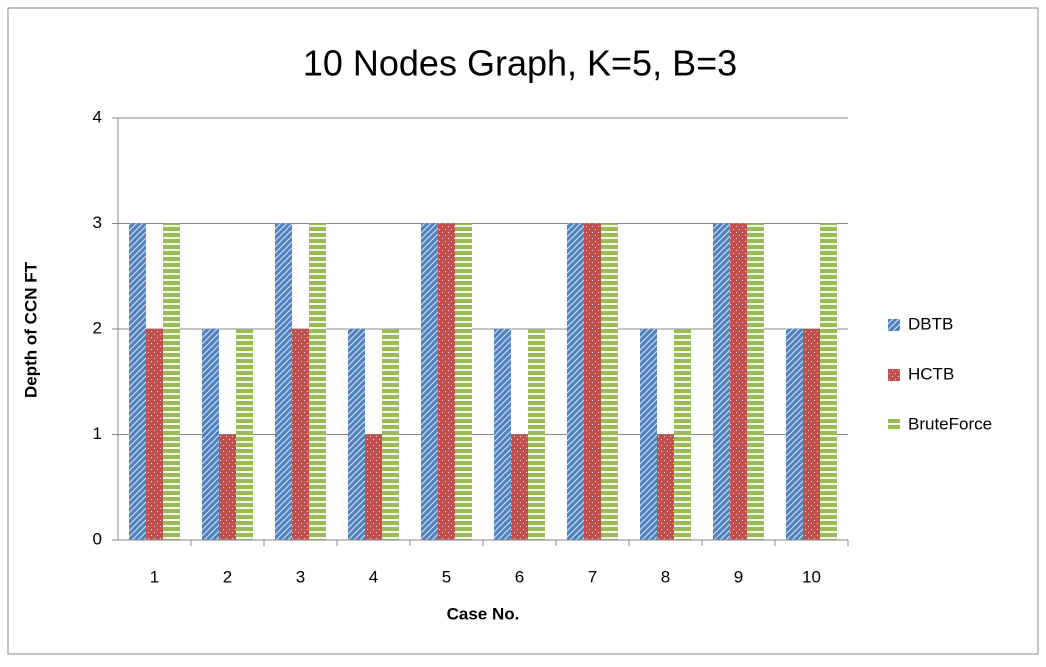 The image size is (1046, 667). Describe the element at coordinates (520, 63) in the screenshot. I see `chart-title: 10 Nodes Graph, K=5, B=3` at that location.